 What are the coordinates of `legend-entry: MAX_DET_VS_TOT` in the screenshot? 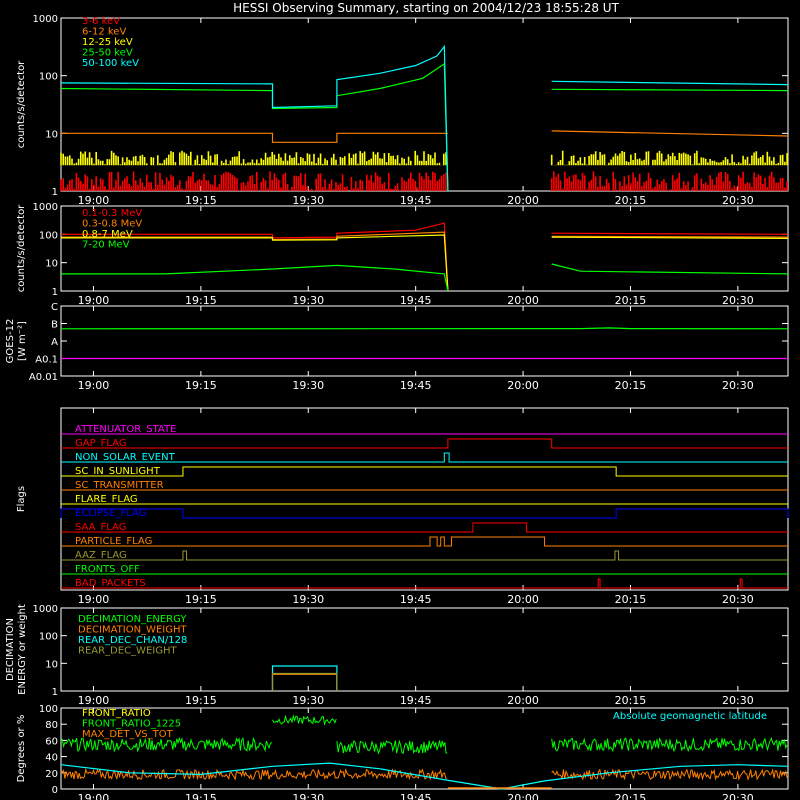 It's located at (128, 734).